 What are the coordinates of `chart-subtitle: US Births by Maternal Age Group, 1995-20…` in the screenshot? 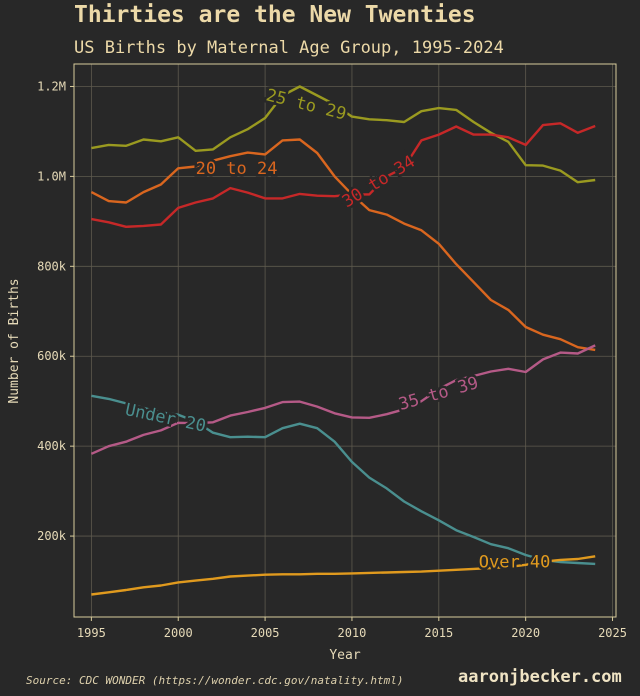 It's located at (289, 48).